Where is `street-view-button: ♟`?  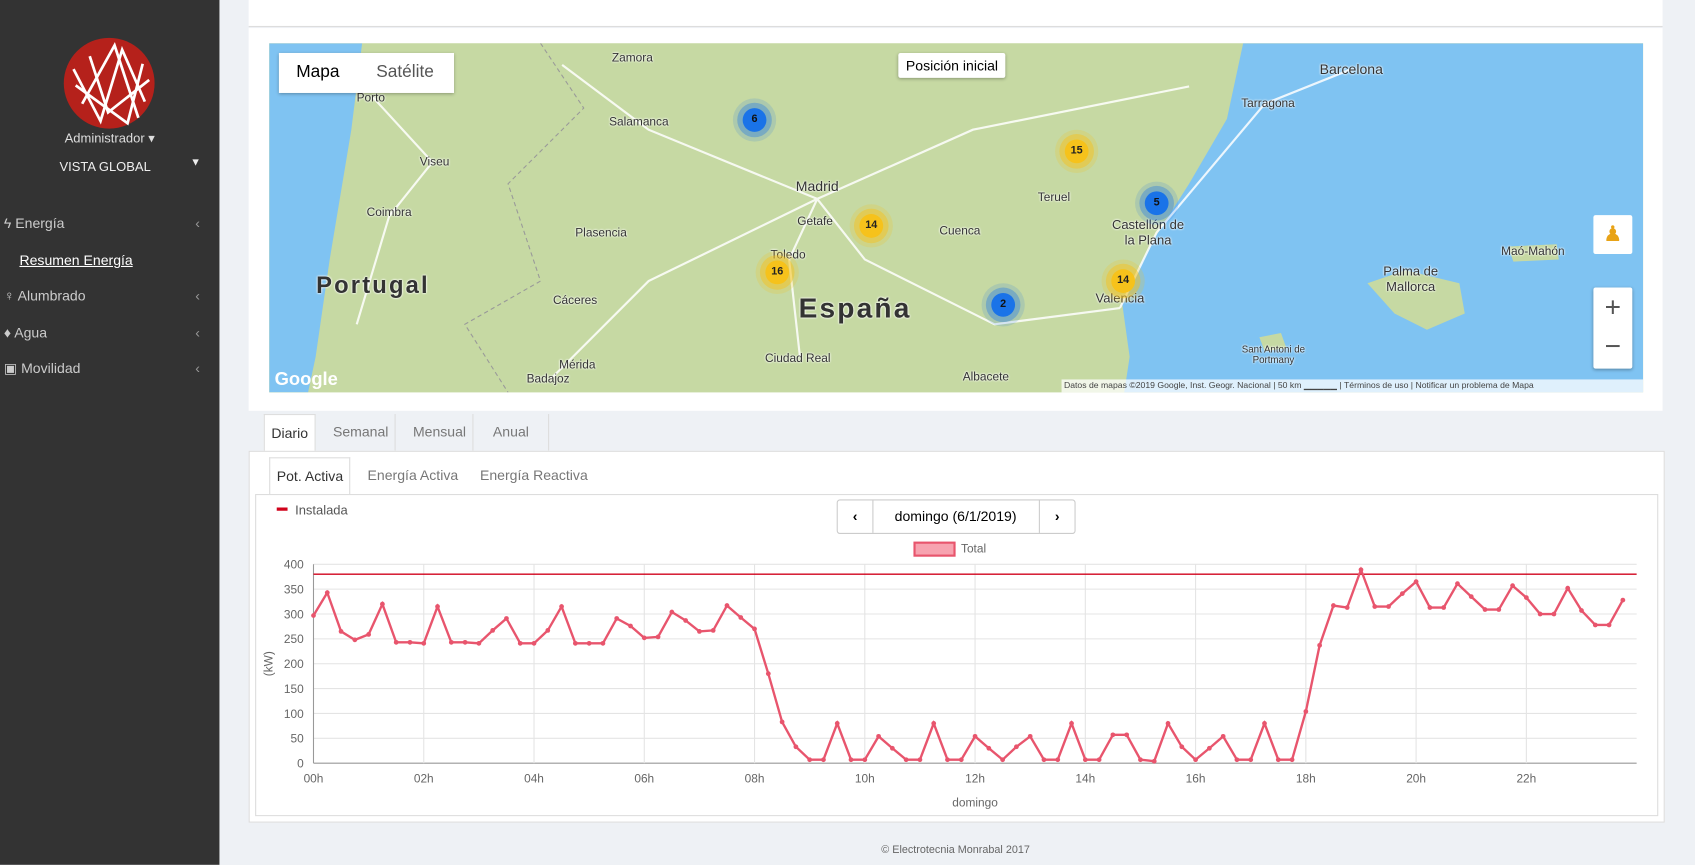
street-view-button: ♟ is located at coordinates (1613, 235).